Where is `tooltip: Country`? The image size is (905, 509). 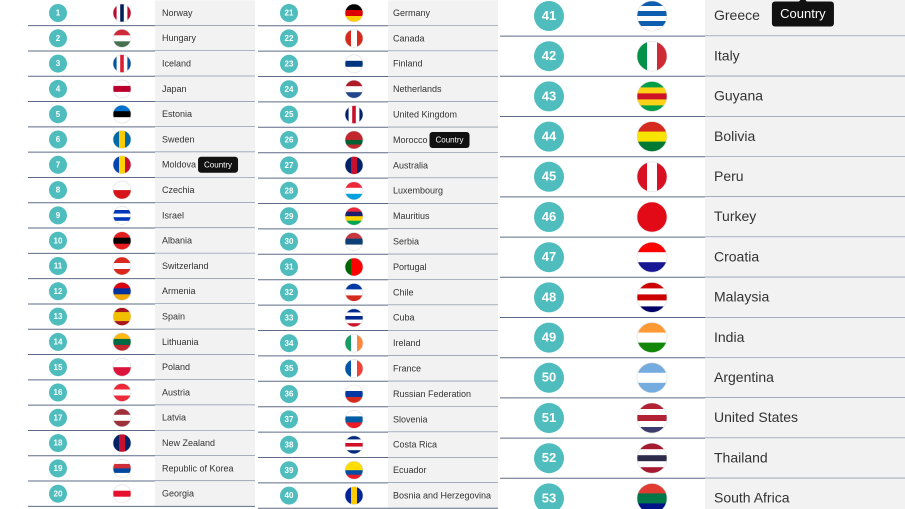
tooltip: Country is located at coordinates (449, 140).